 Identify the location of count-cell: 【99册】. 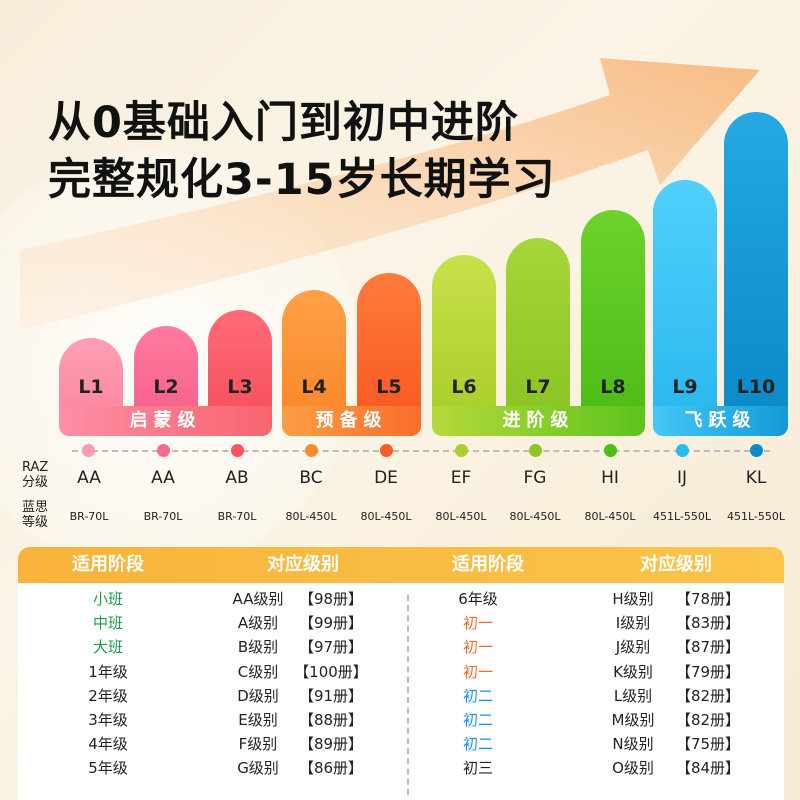
(331, 623).